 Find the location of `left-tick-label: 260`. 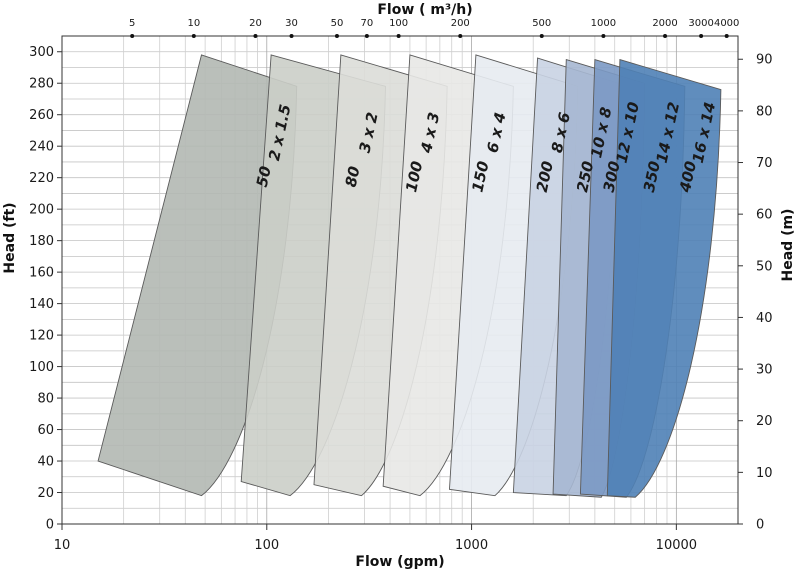

left-tick-label: 260 is located at coordinates (41, 115).